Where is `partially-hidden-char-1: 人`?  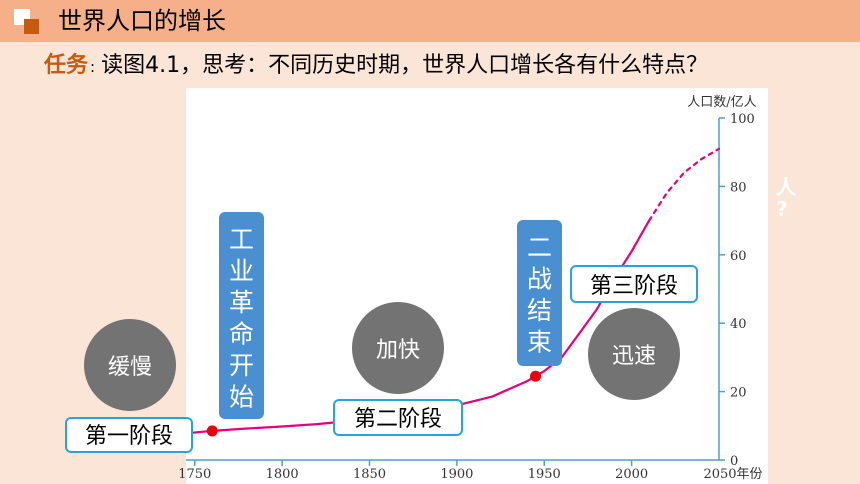 partially-hidden-char-1: 人 is located at coordinates (786, 187).